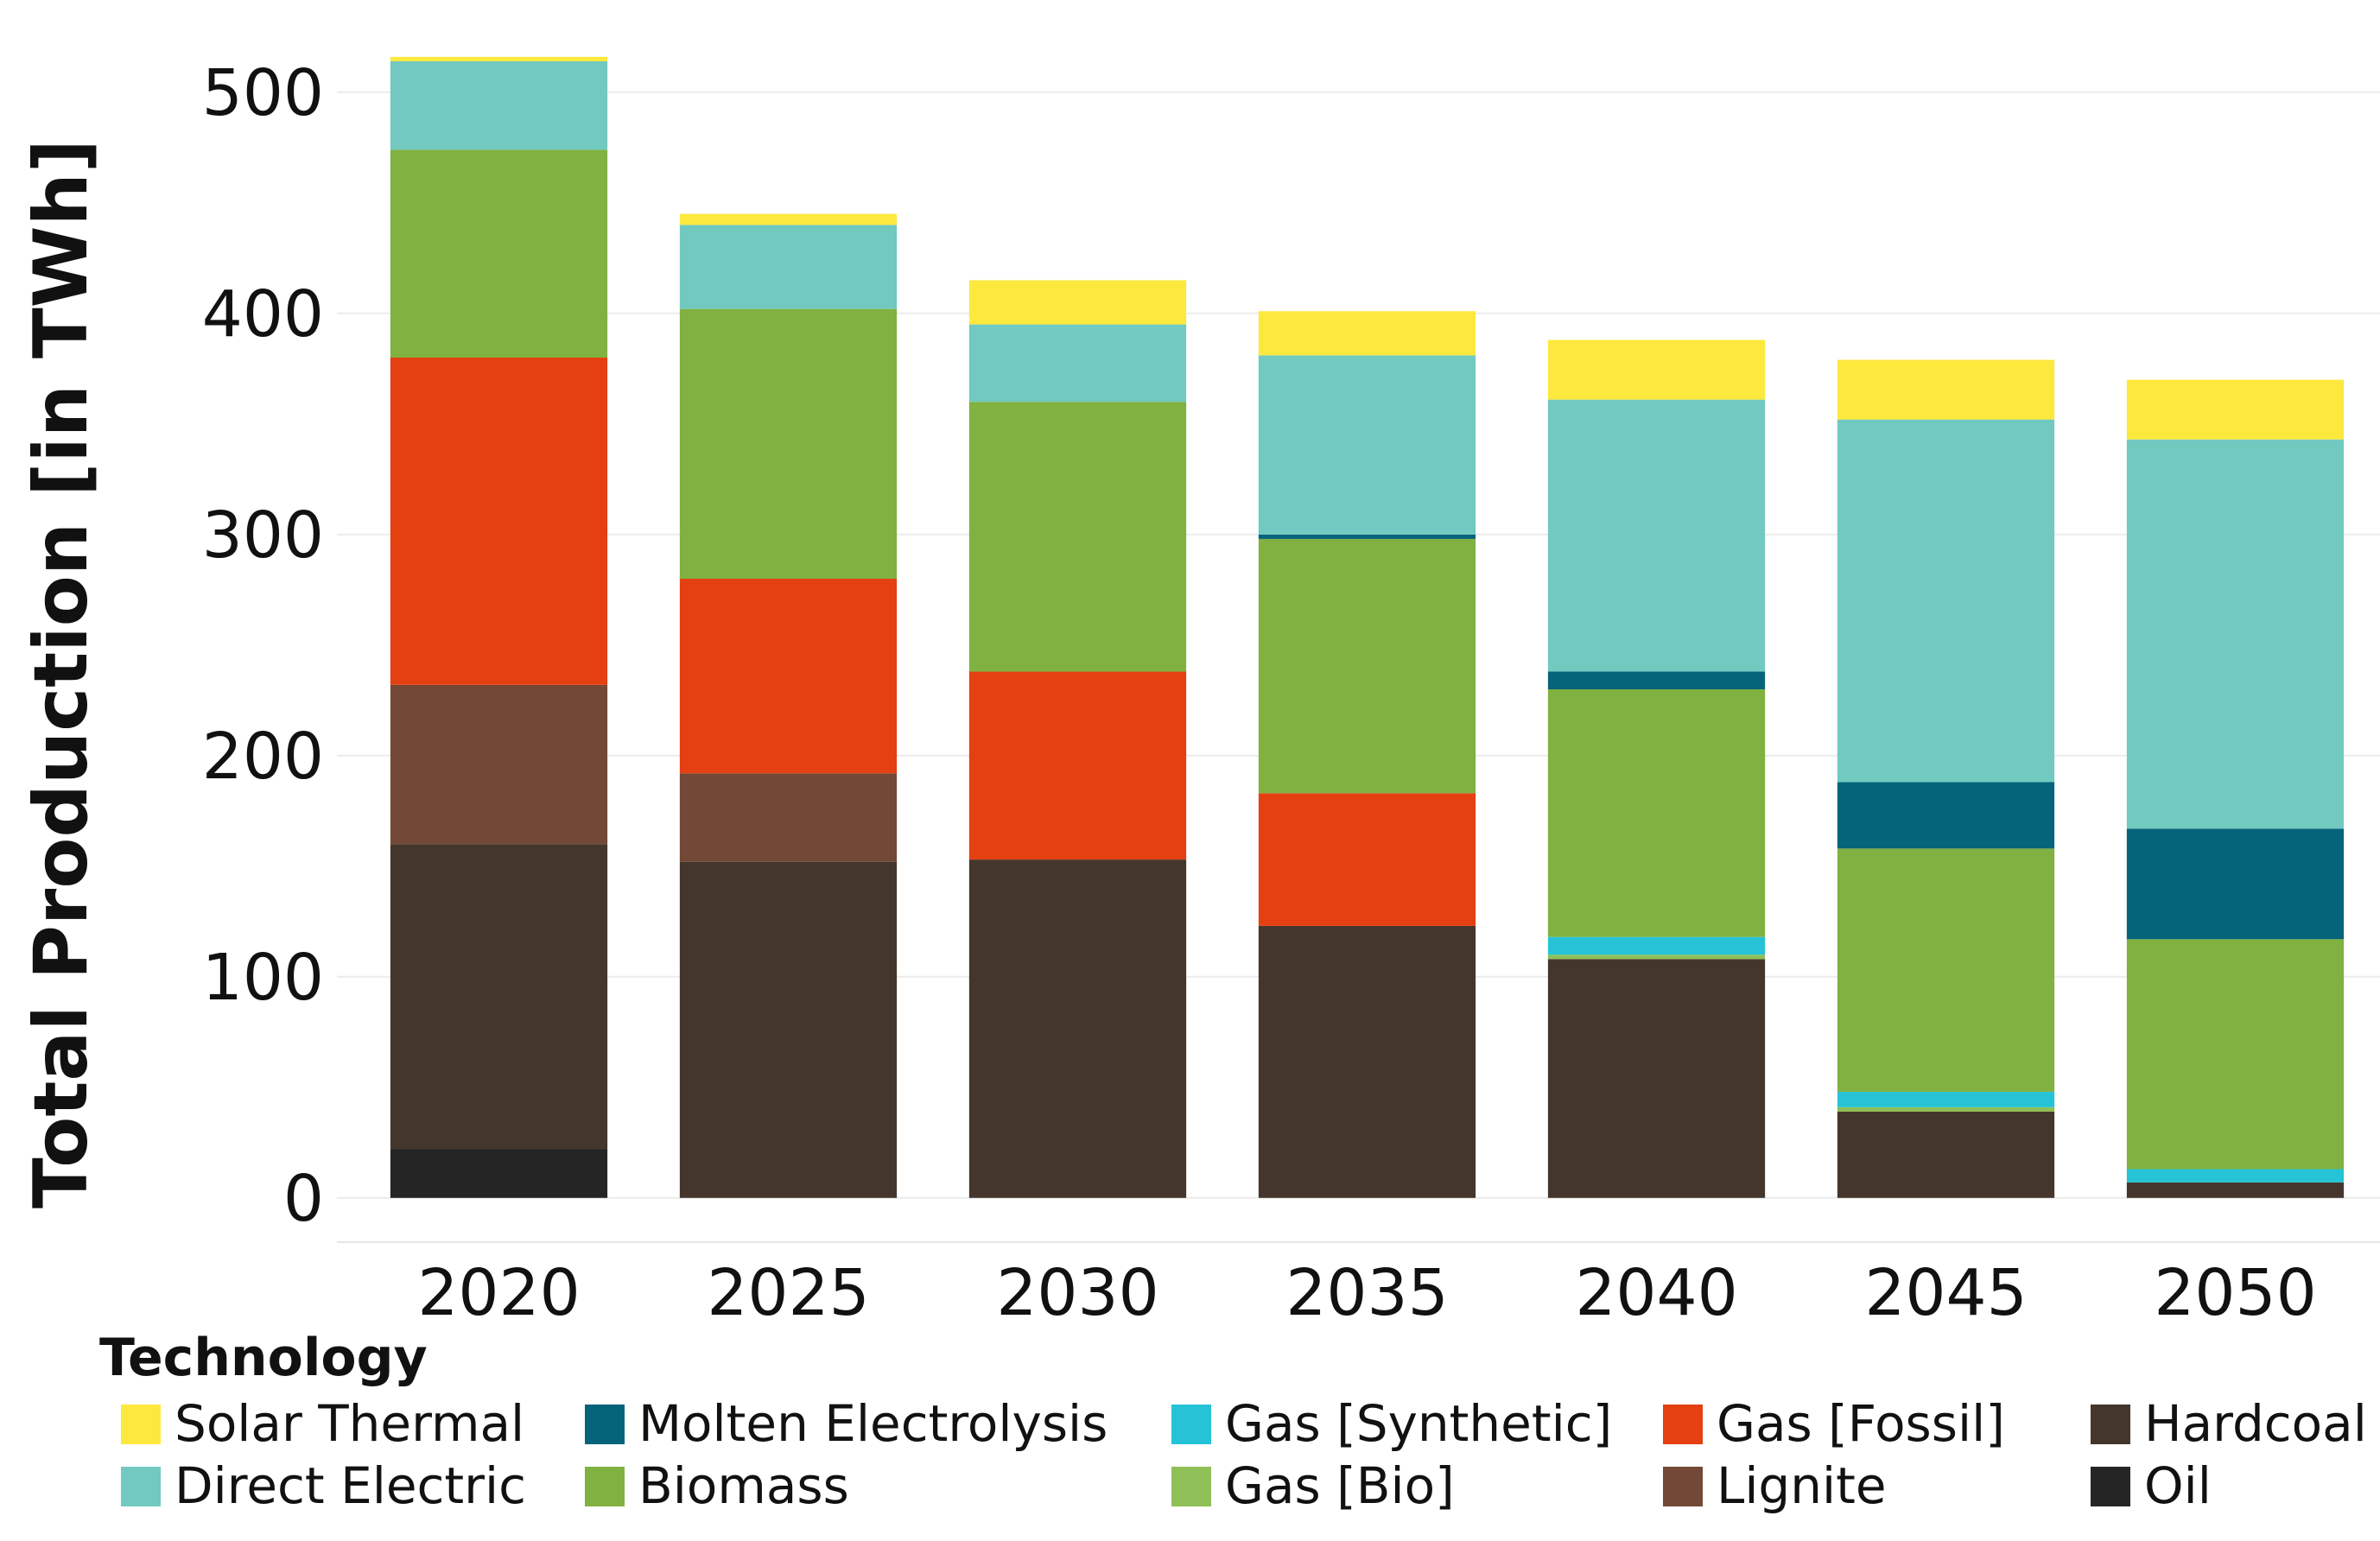  I want to click on y-axis-label: Total Production [in TWh], so click(62, 673).